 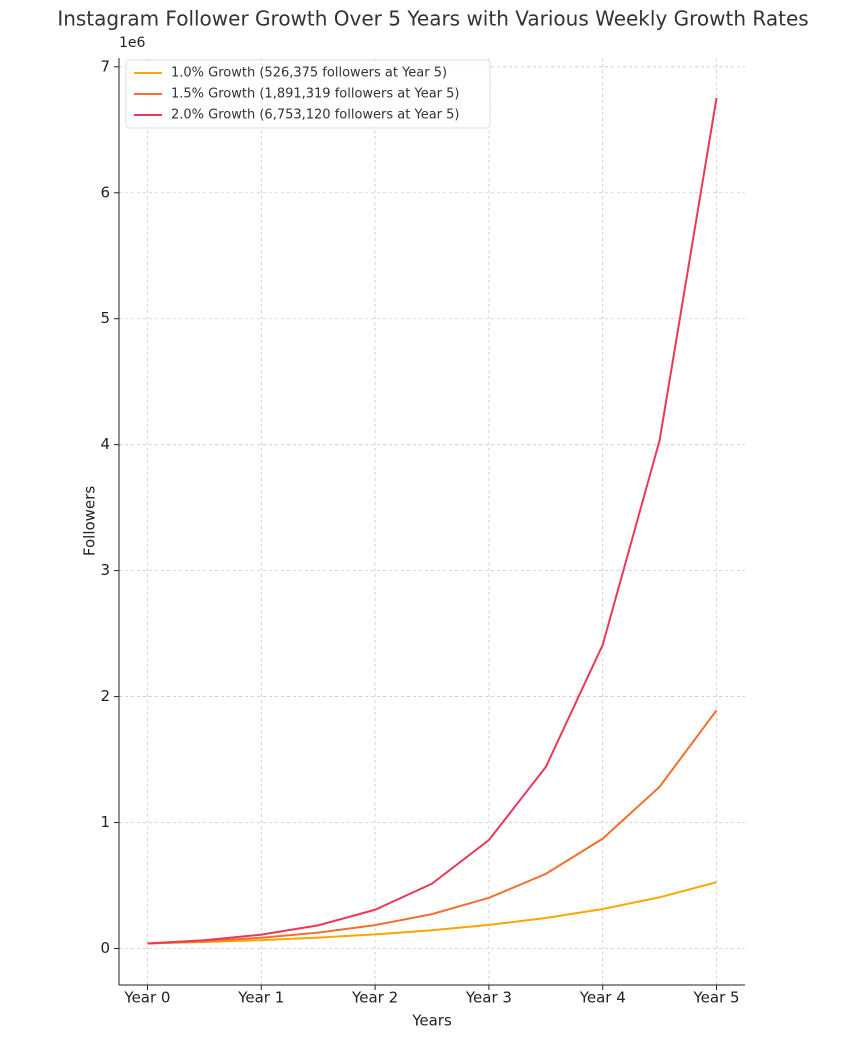 I want to click on x-tick-label: Year 5, so click(x=716, y=998).